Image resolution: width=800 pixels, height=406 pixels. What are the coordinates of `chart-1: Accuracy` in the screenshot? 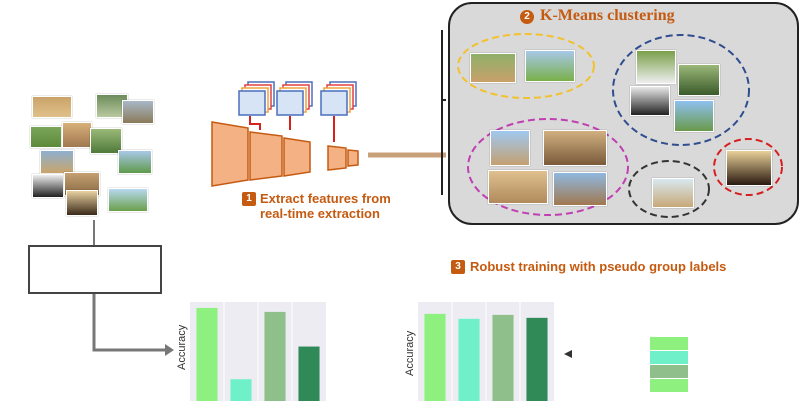 It's located at (252, 349).